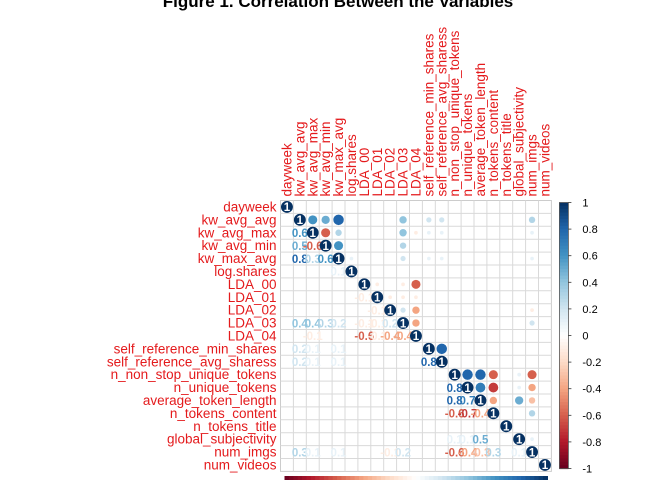 The width and height of the screenshot is (672, 480). I want to click on correlation-value: 0.7, so click(468, 402).